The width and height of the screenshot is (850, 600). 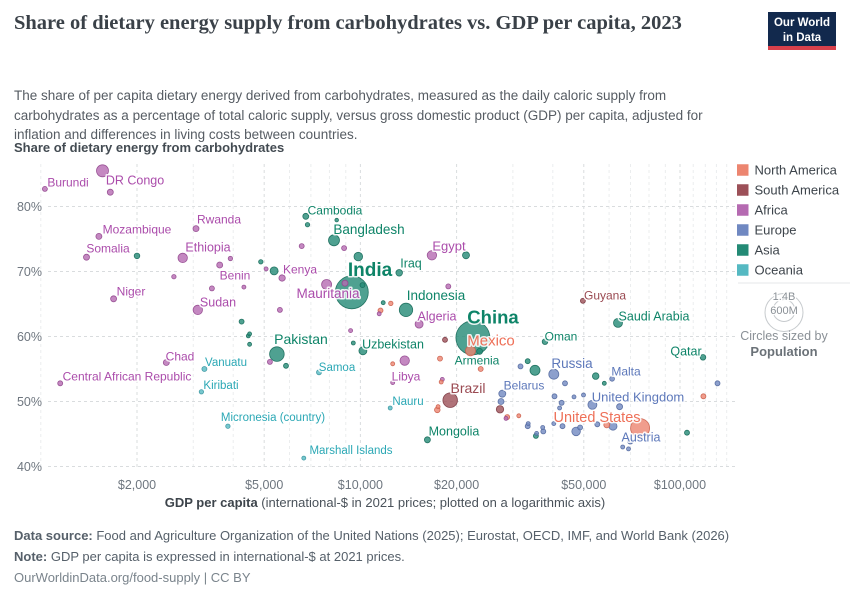 I want to click on data-point-iraq, so click(x=399, y=273).